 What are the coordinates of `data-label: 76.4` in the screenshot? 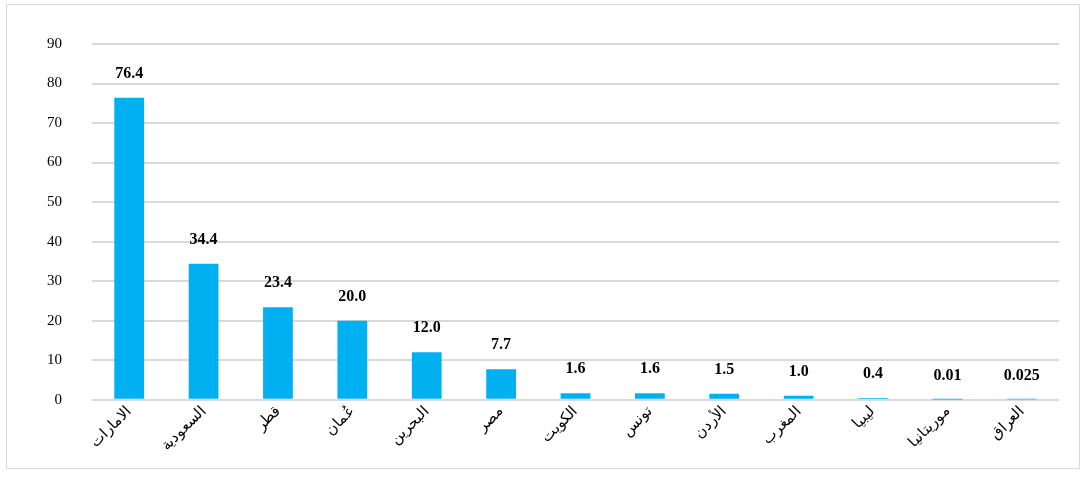 It's located at (129, 72).